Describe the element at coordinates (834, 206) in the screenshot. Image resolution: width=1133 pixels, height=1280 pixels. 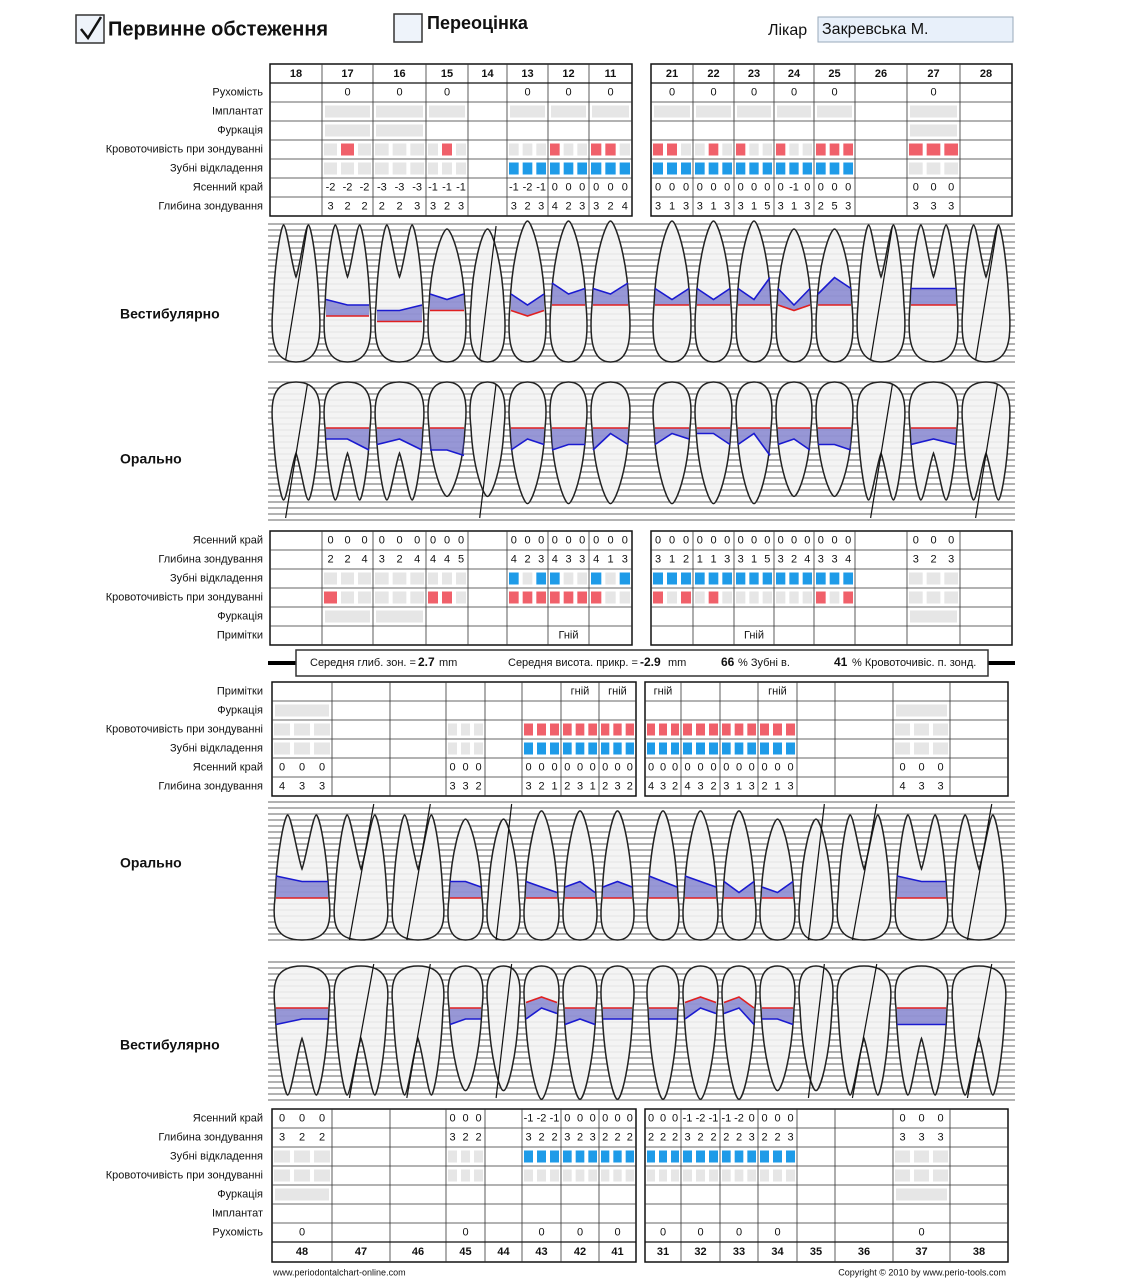
I see `depth-value: 5` at that location.